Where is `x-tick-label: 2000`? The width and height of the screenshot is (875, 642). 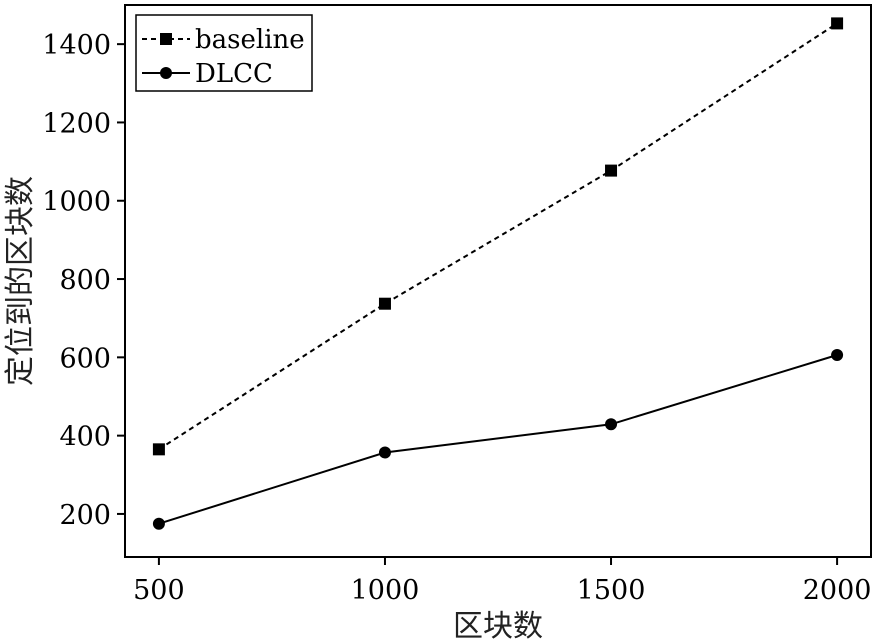 x-tick-label: 2000 is located at coordinates (837, 590).